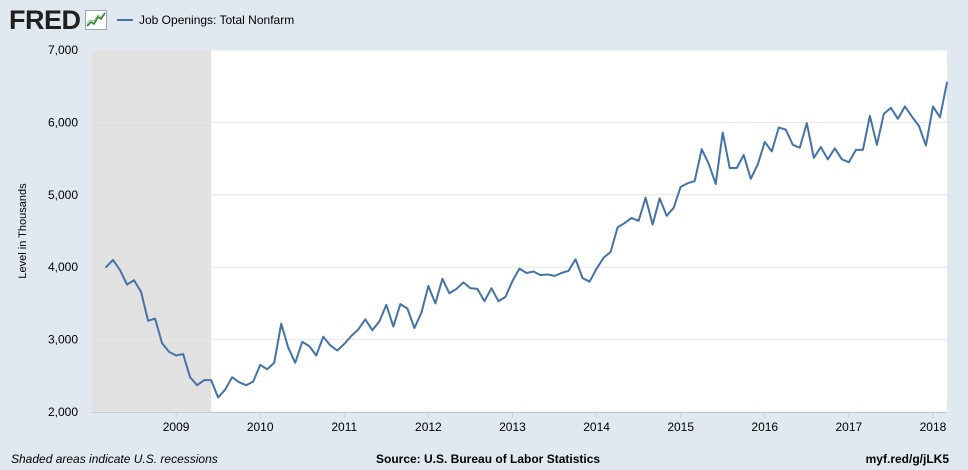 The image size is (968, 470). I want to click on y-tick-label: 3,000, so click(63, 340).